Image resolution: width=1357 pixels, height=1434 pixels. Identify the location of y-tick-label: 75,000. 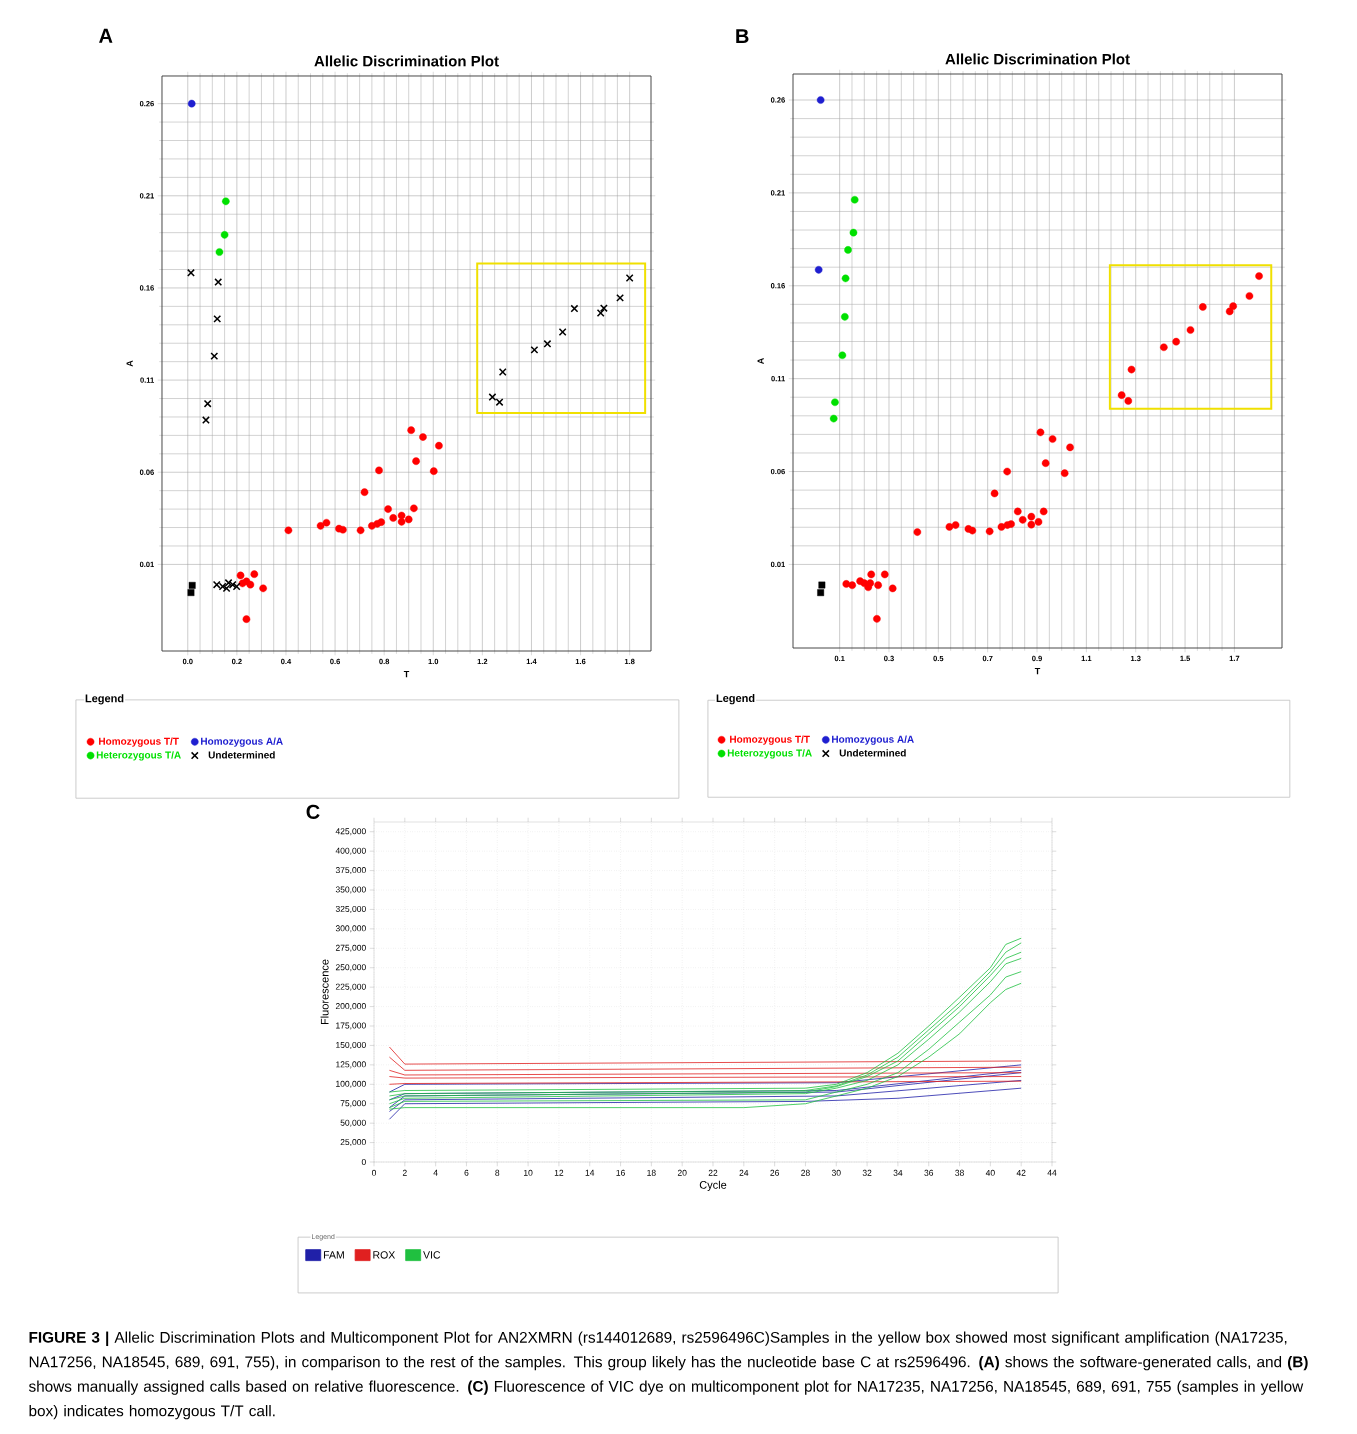
(353, 1104).